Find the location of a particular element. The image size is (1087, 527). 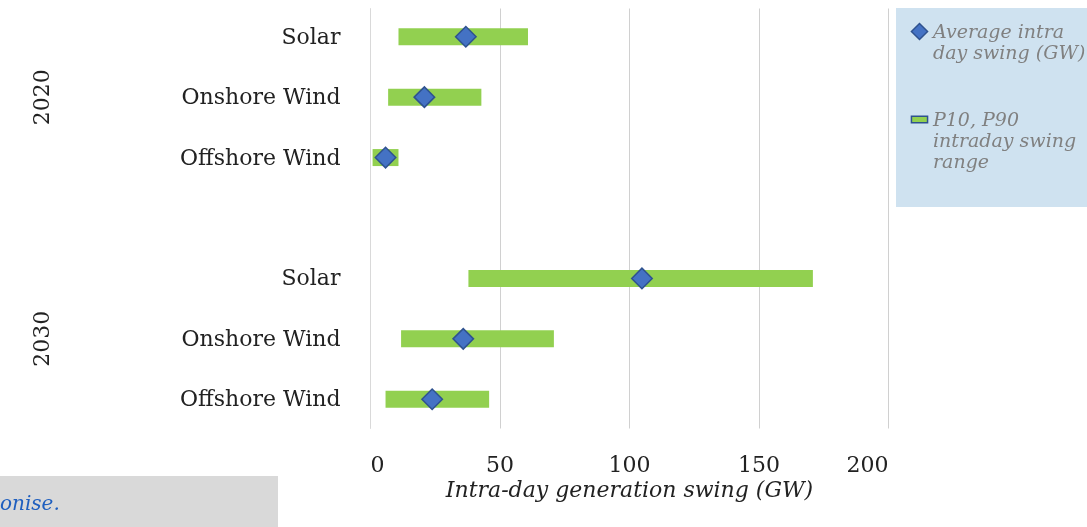

text: onise. is located at coordinates (30, 503).